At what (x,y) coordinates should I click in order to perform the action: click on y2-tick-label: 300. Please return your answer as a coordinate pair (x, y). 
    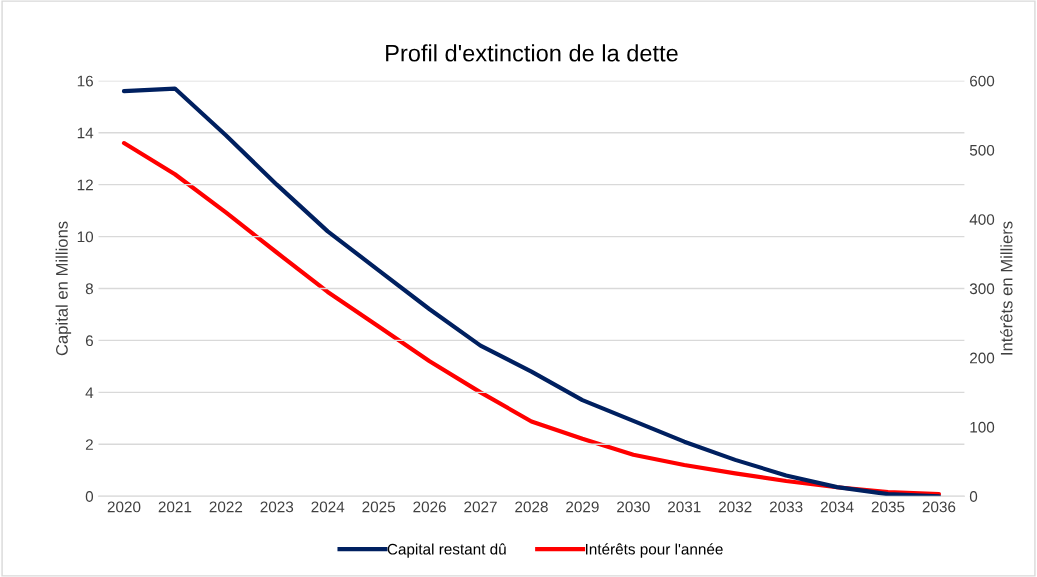
    Looking at the image, I should click on (982, 289).